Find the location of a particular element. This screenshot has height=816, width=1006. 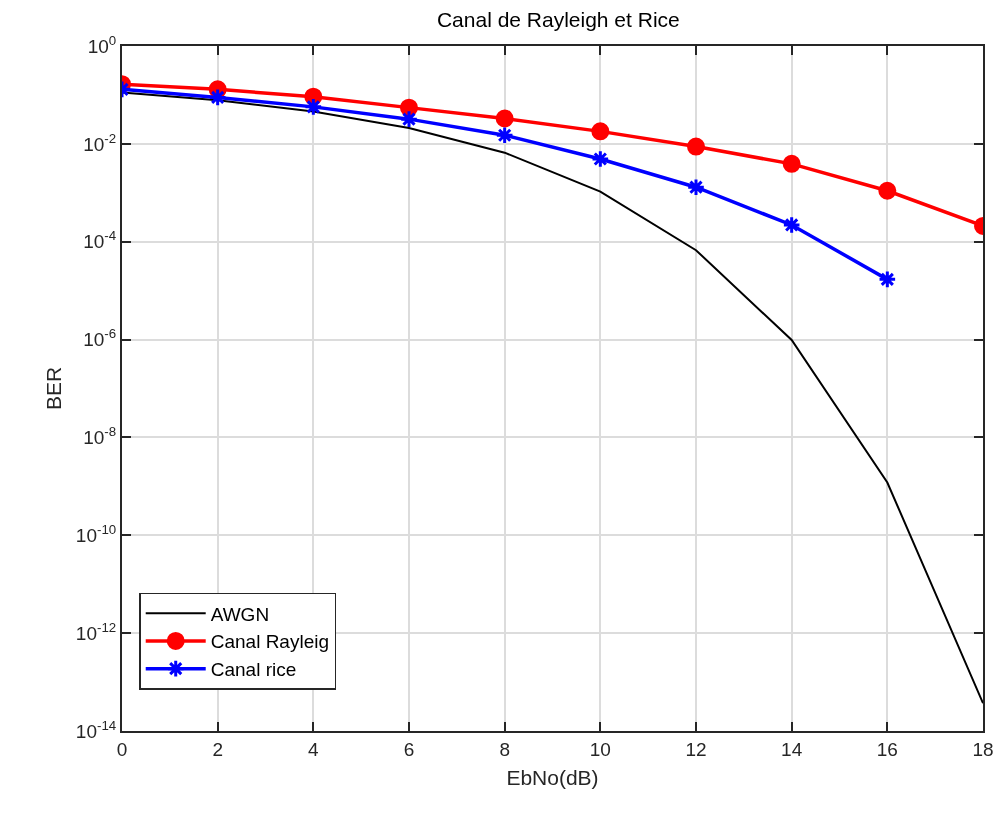

y-tick-label: 10$^{-2}$ is located at coordinates (100, 142).